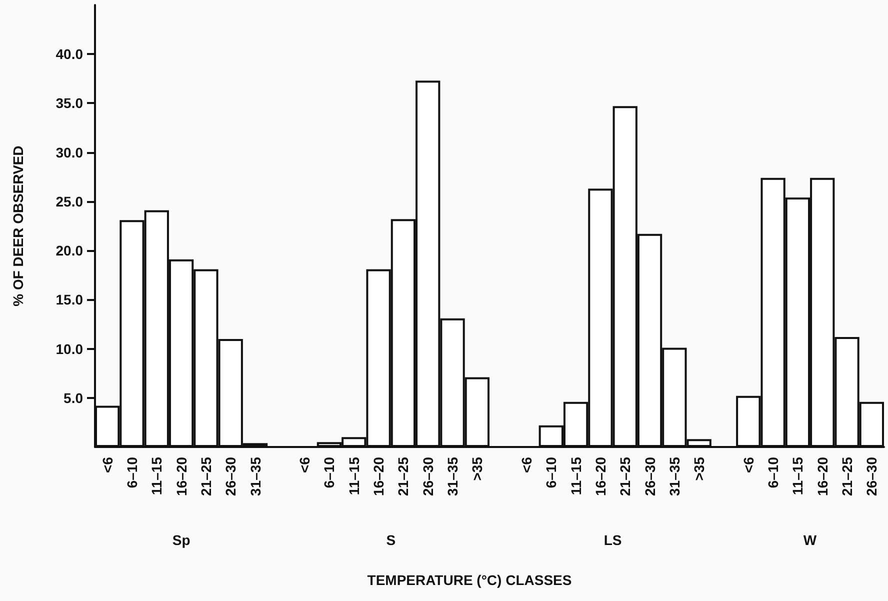  What do you see at coordinates (181, 540) in the screenshot?
I see `text: Sp` at bounding box center [181, 540].